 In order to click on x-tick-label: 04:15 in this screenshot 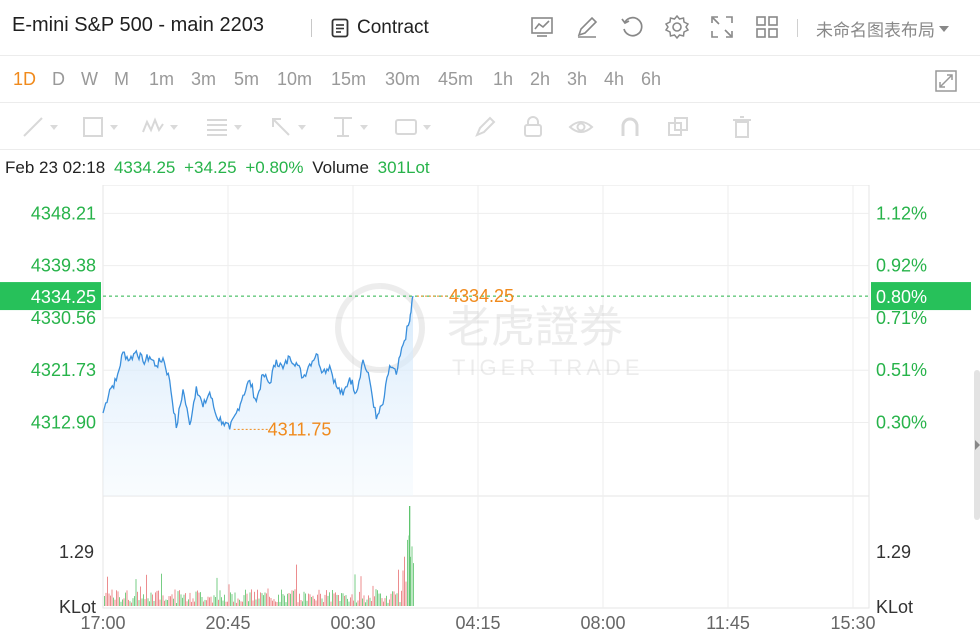, I will do `click(477, 623)`.